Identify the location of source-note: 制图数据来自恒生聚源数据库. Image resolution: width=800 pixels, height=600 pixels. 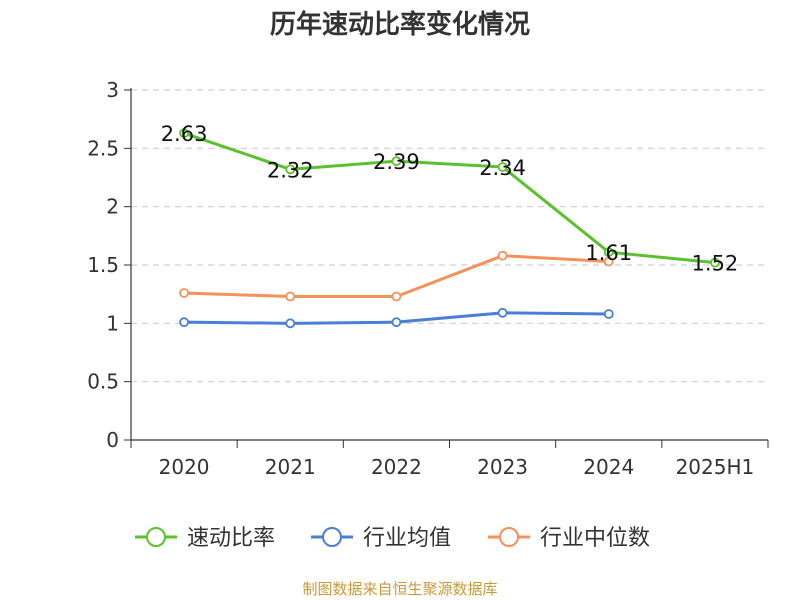
(400, 589).